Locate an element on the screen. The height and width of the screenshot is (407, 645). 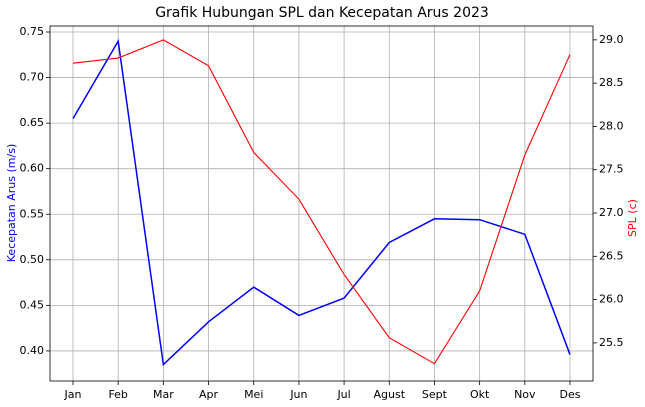
y-tick-label: 0.55 is located at coordinates (32, 213).